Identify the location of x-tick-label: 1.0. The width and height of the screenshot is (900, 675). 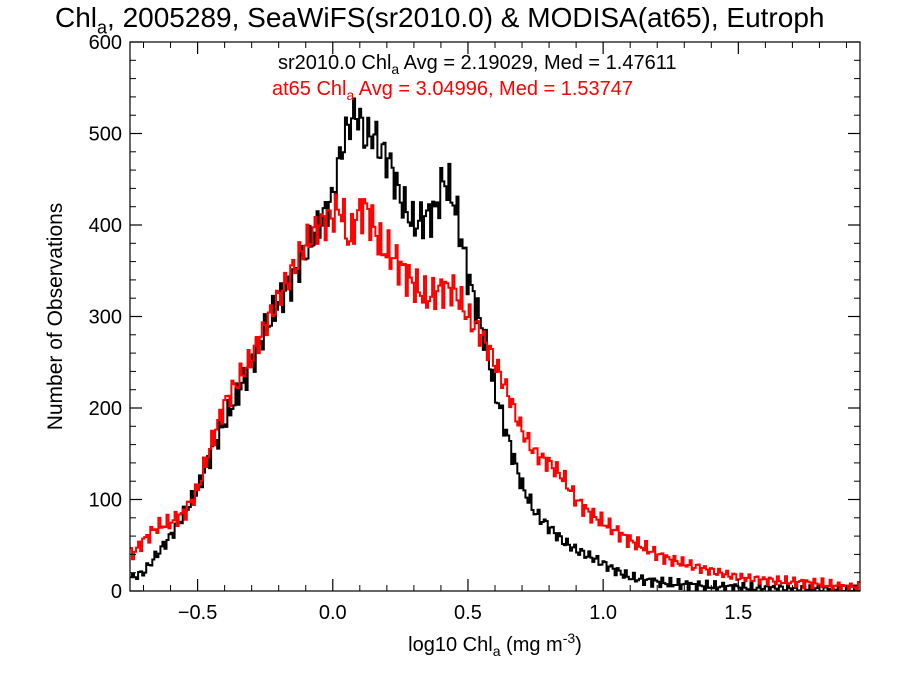
(603, 613).